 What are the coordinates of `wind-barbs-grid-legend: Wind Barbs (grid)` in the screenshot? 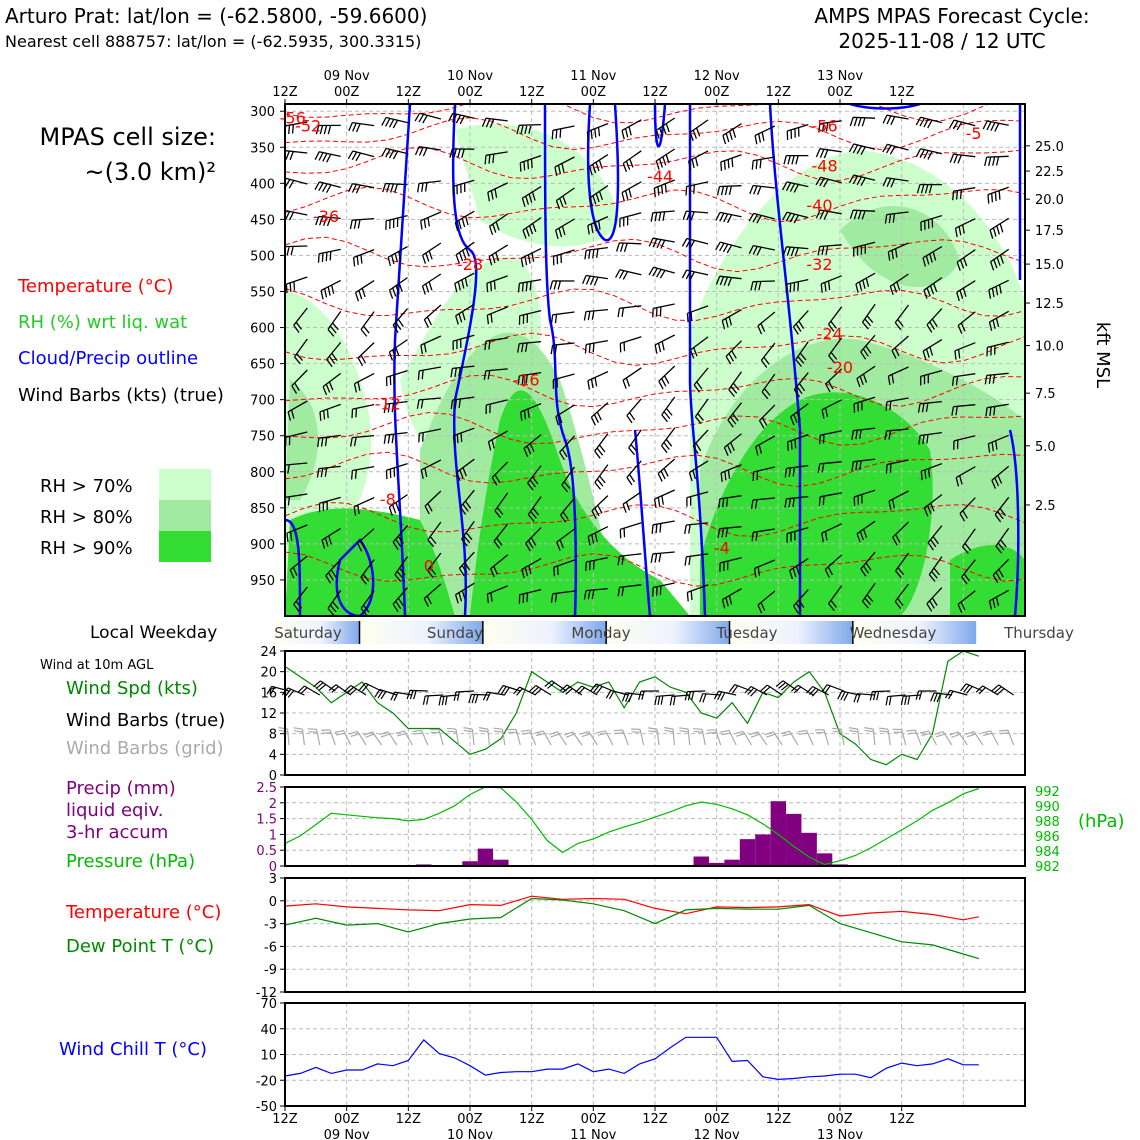 It's located at (145, 748).